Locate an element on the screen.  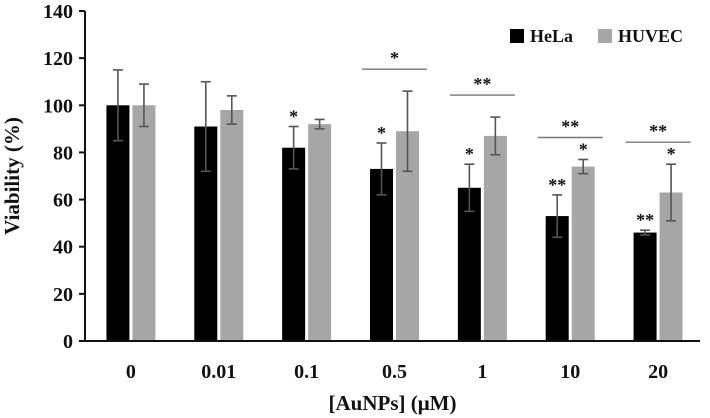
x-tick-label: 0.5 is located at coordinates (394, 372).